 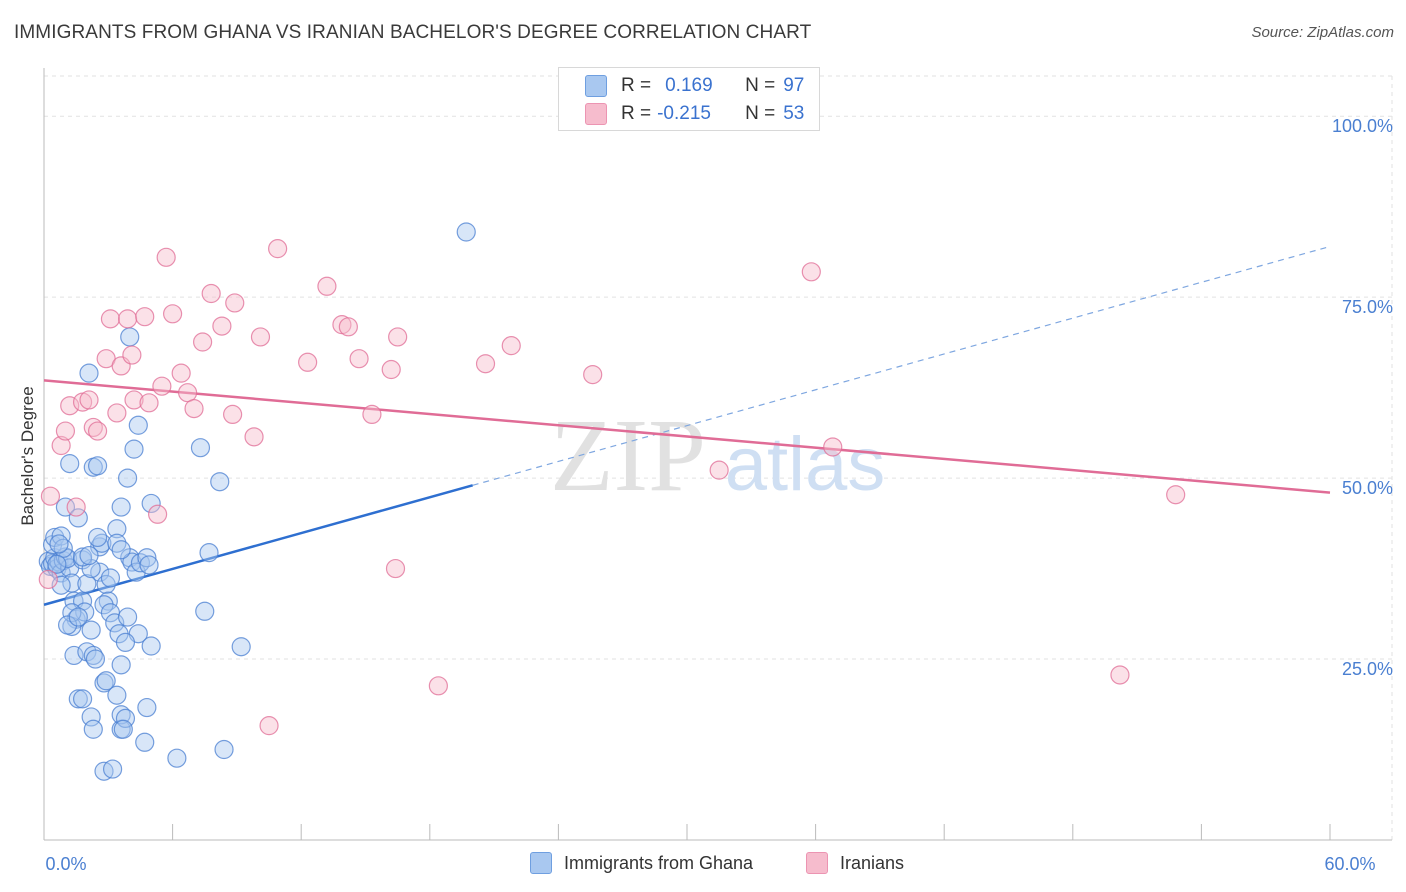 What do you see at coordinates (694, 86) in the screenshot?
I see `legend-row-ghana: R = 0.169 N = 97` at bounding box center [694, 86].